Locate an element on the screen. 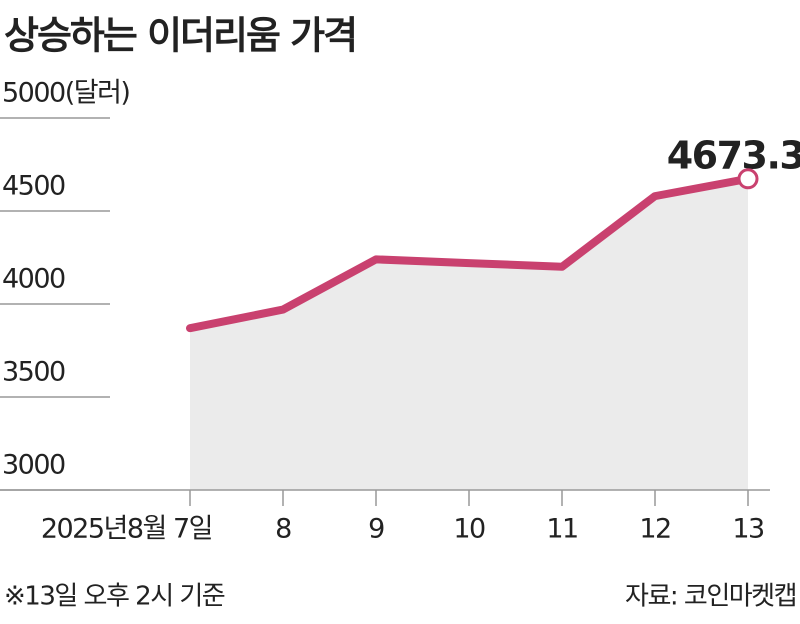 Image resolution: width=800 pixels, height=624 pixels. point is located at coordinates (748, 179).